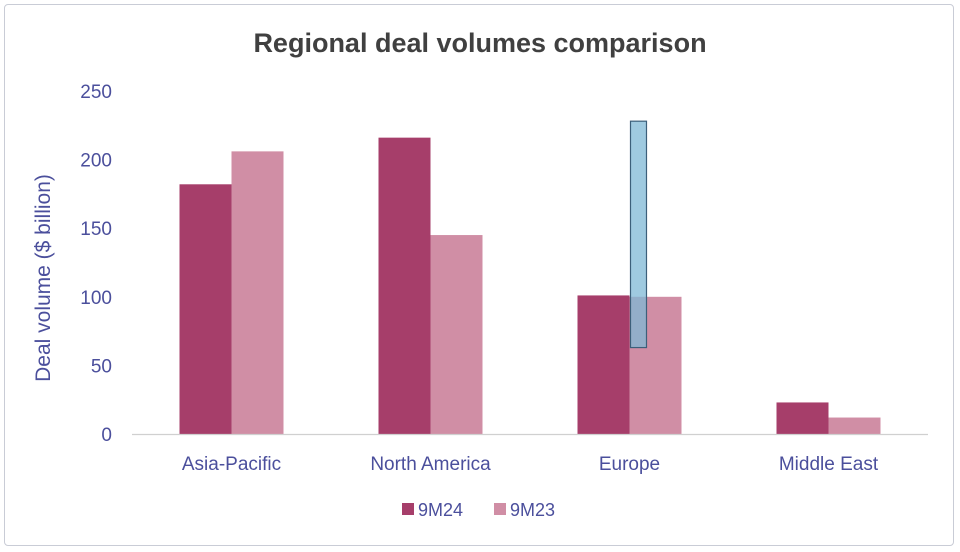 This screenshot has width=960, height=552. Describe the element at coordinates (101, 366) in the screenshot. I see `y-tick-label: 50` at that location.